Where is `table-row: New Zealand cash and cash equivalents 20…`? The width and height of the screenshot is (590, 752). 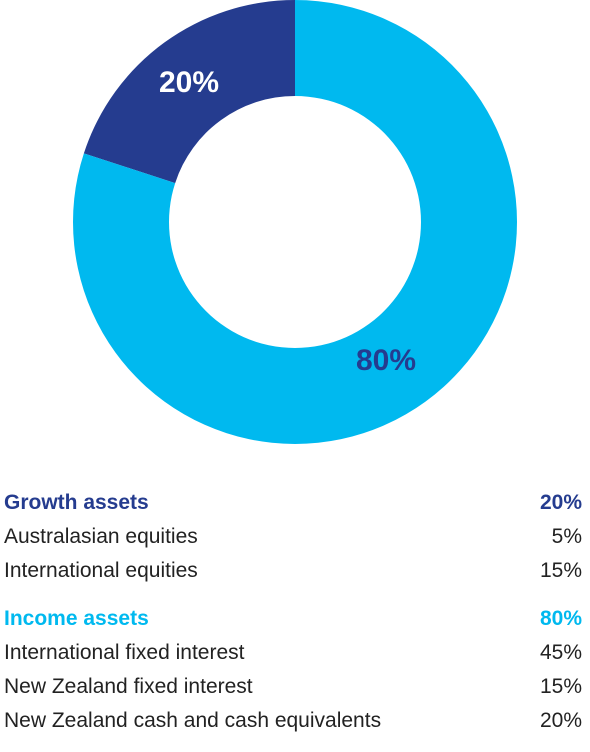
table-row: New Zealand cash and cash equivalents 20… is located at coordinates (293, 721).